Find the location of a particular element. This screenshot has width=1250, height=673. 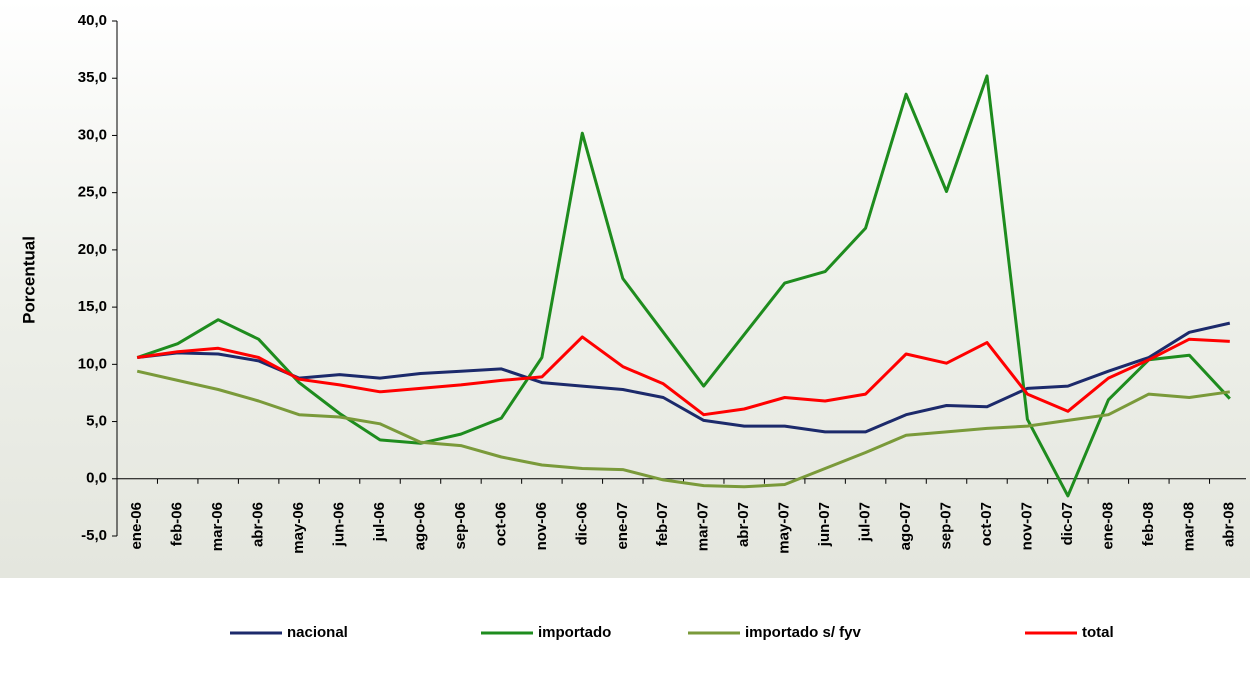

x-tick-label: feb-08 is located at coordinates (1148, 524).